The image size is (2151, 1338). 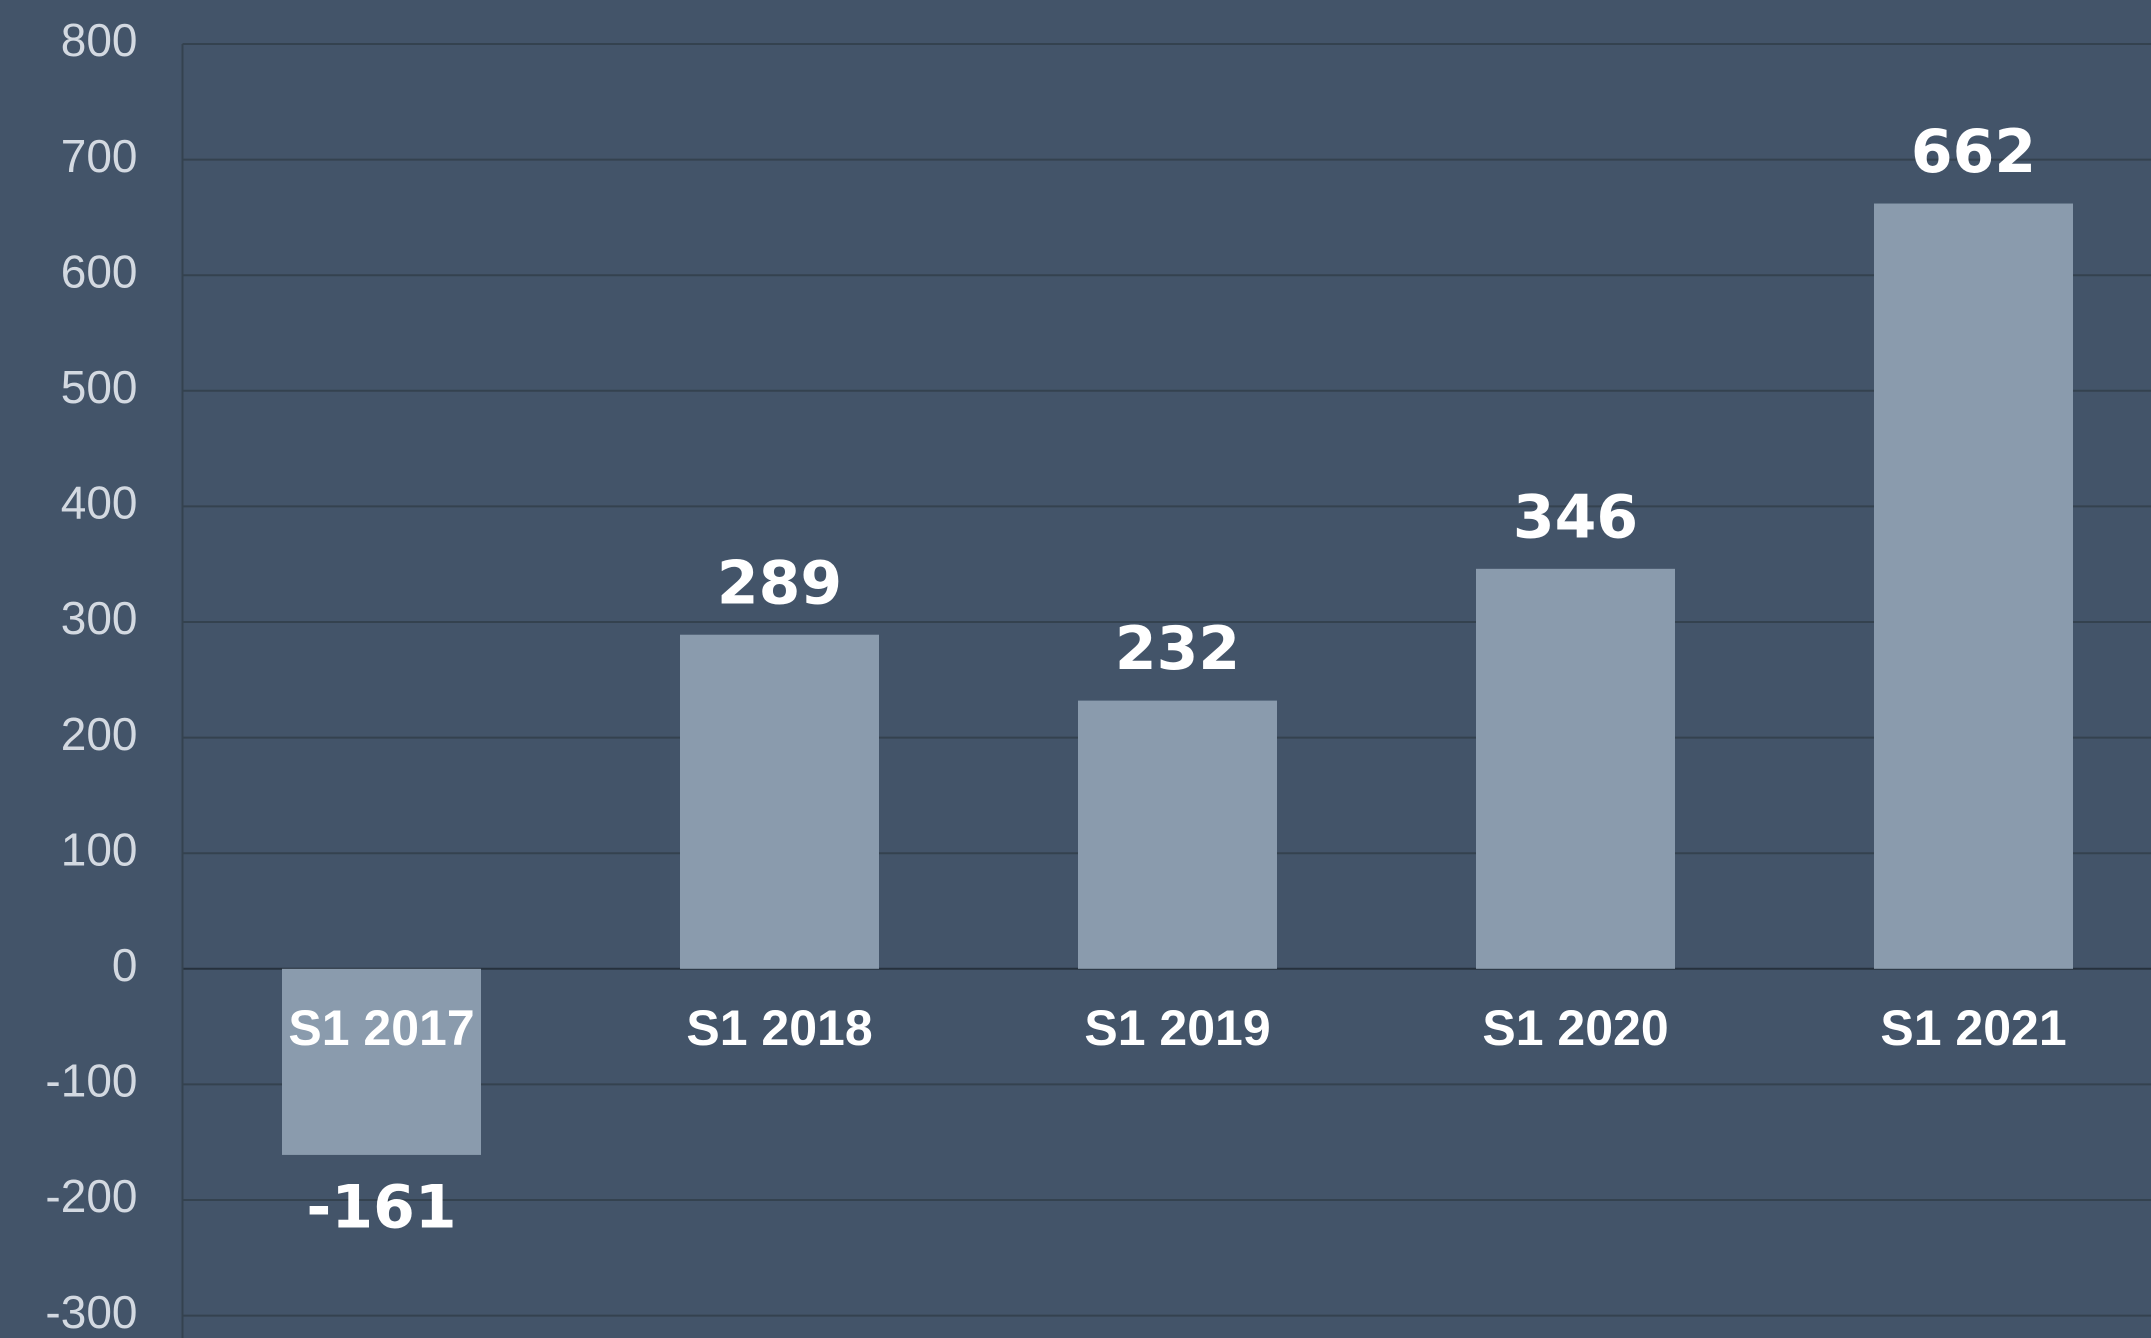 What do you see at coordinates (381, 1028) in the screenshot?
I see `x-tick-label: S1 2017` at bounding box center [381, 1028].